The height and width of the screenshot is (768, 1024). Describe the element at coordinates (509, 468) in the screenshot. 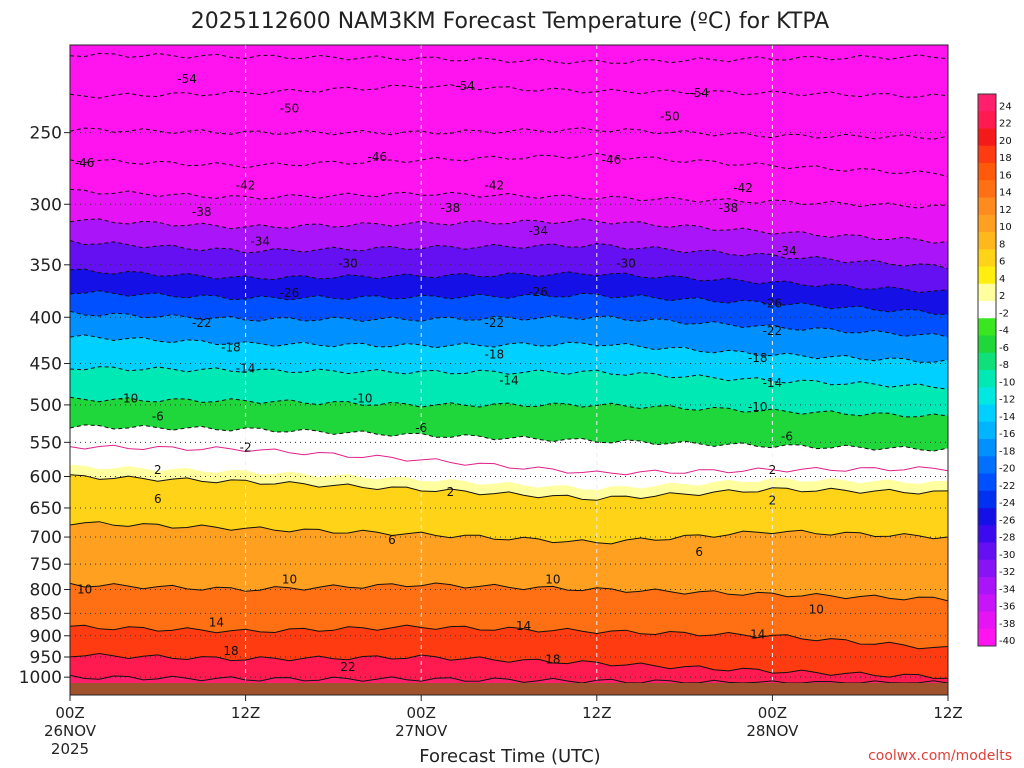

I see `freezing-band` at that location.